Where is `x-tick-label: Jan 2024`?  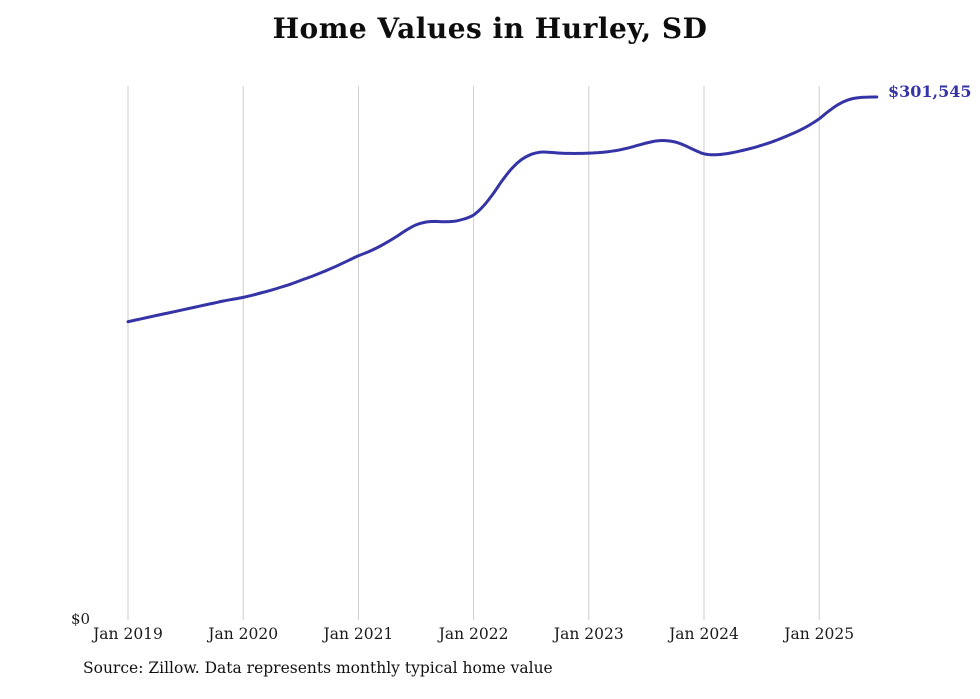 x-tick-label: Jan 2024 is located at coordinates (704, 634).